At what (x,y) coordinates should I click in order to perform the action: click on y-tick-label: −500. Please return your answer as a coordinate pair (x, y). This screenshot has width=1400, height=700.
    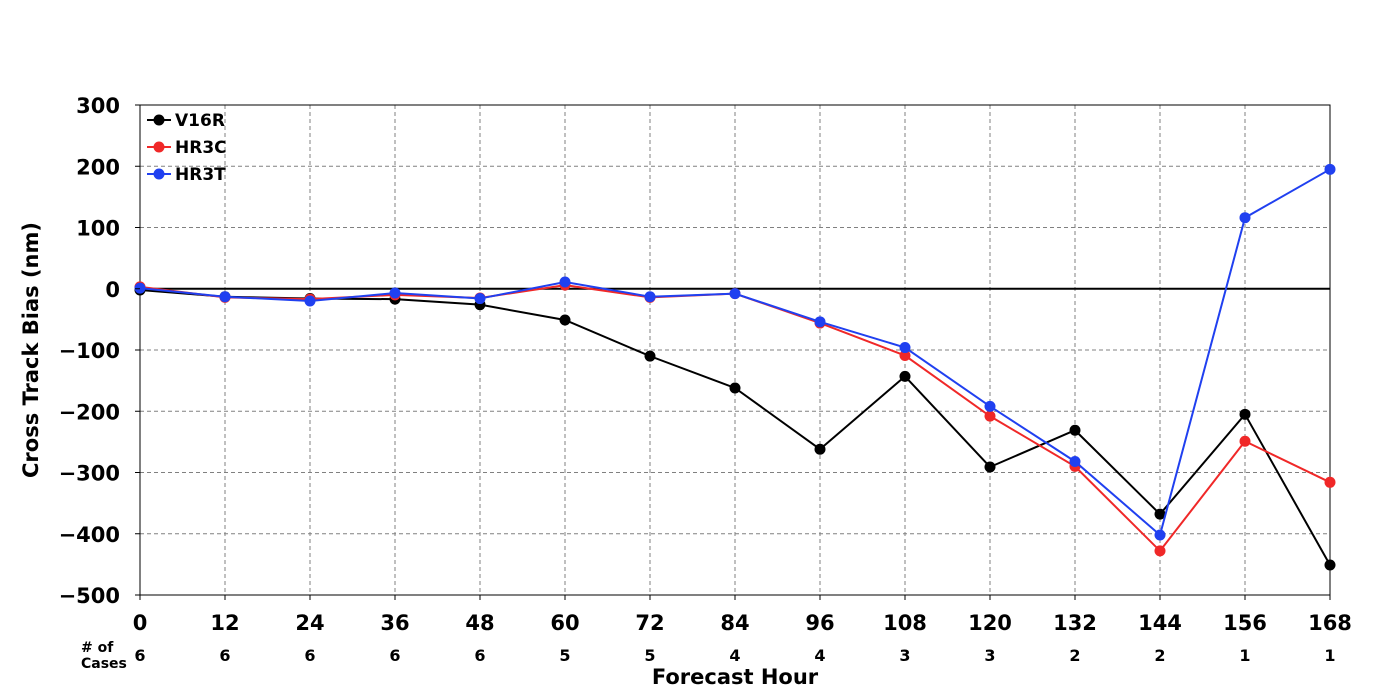
    Looking at the image, I should click on (89, 596).